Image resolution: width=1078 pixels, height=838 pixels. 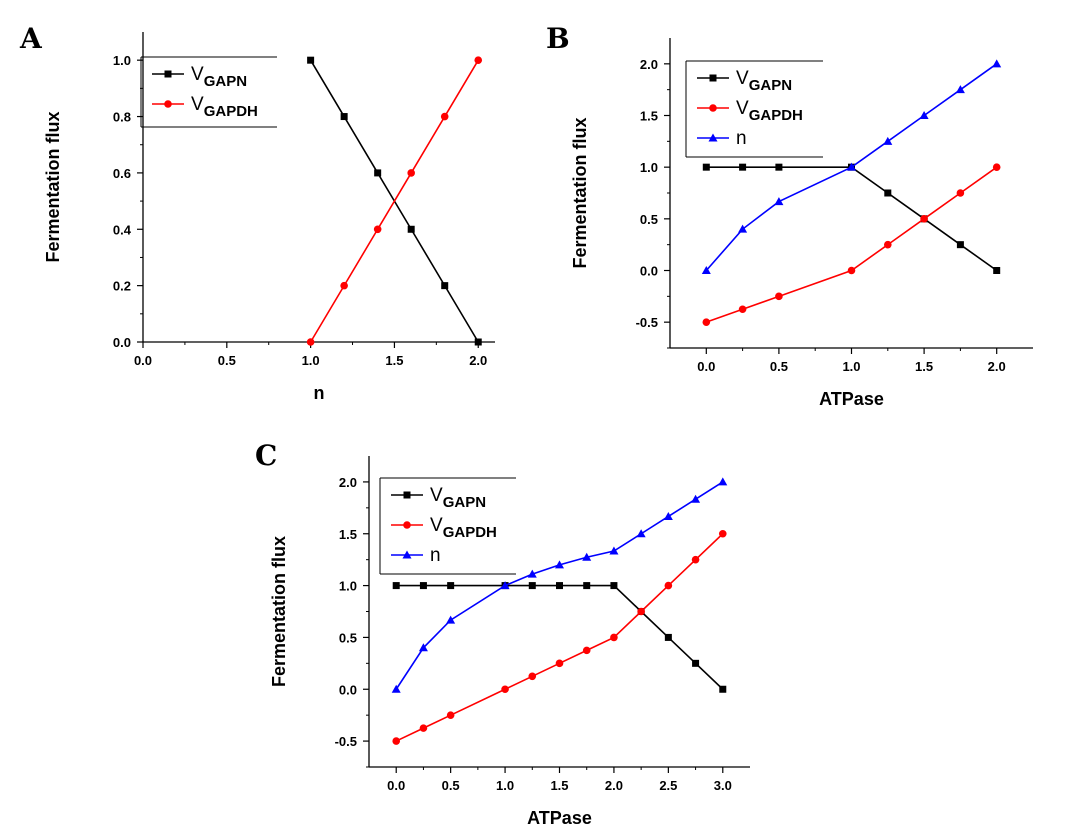 I want to click on y-tick-label: 0.6, so click(x=122, y=173).